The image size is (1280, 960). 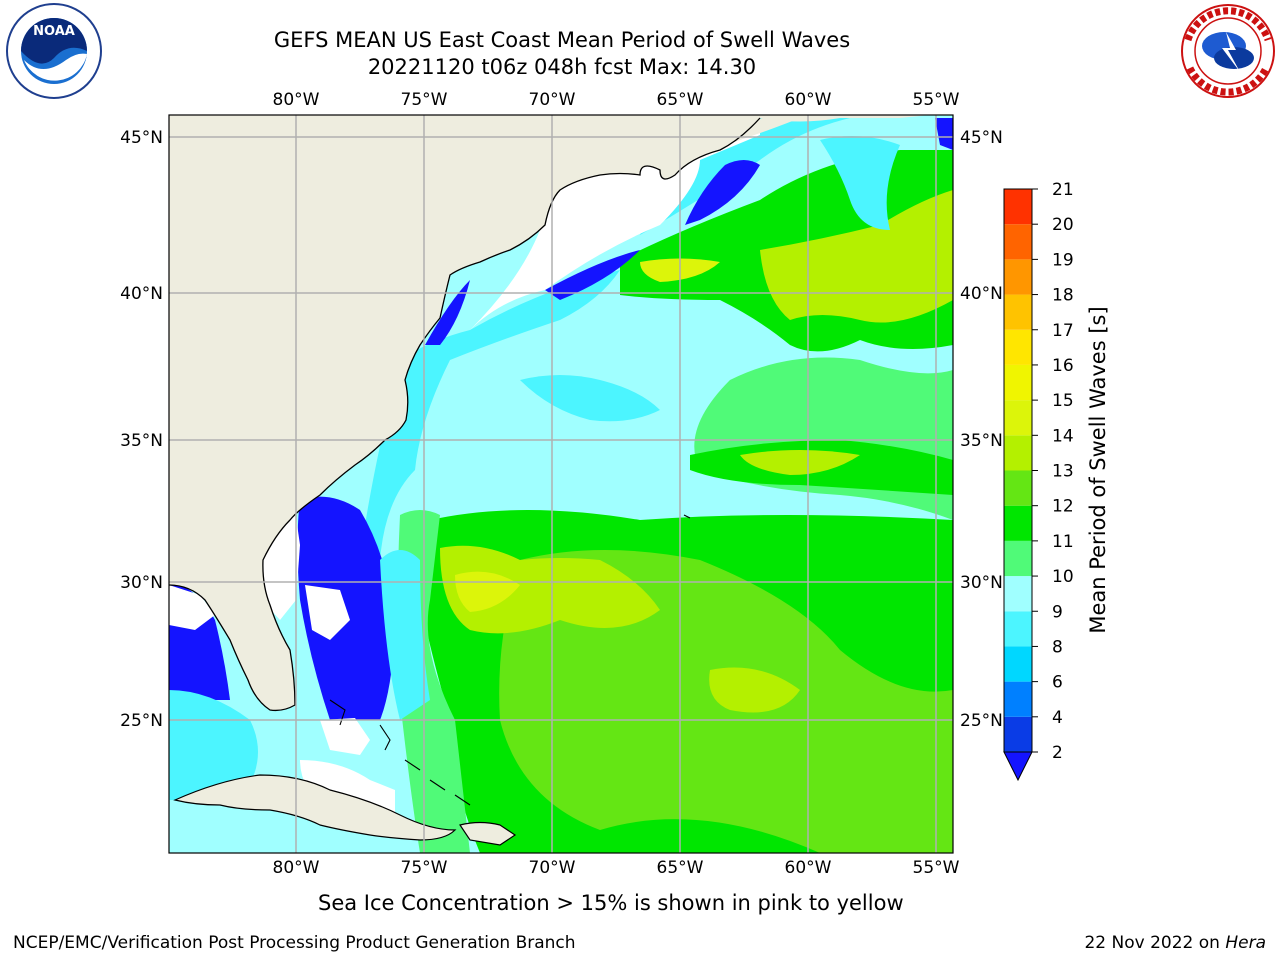 What do you see at coordinates (981, 441) in the screenshot?
I see `lat-label-right: 35°N` at bounding box center [981, 441].